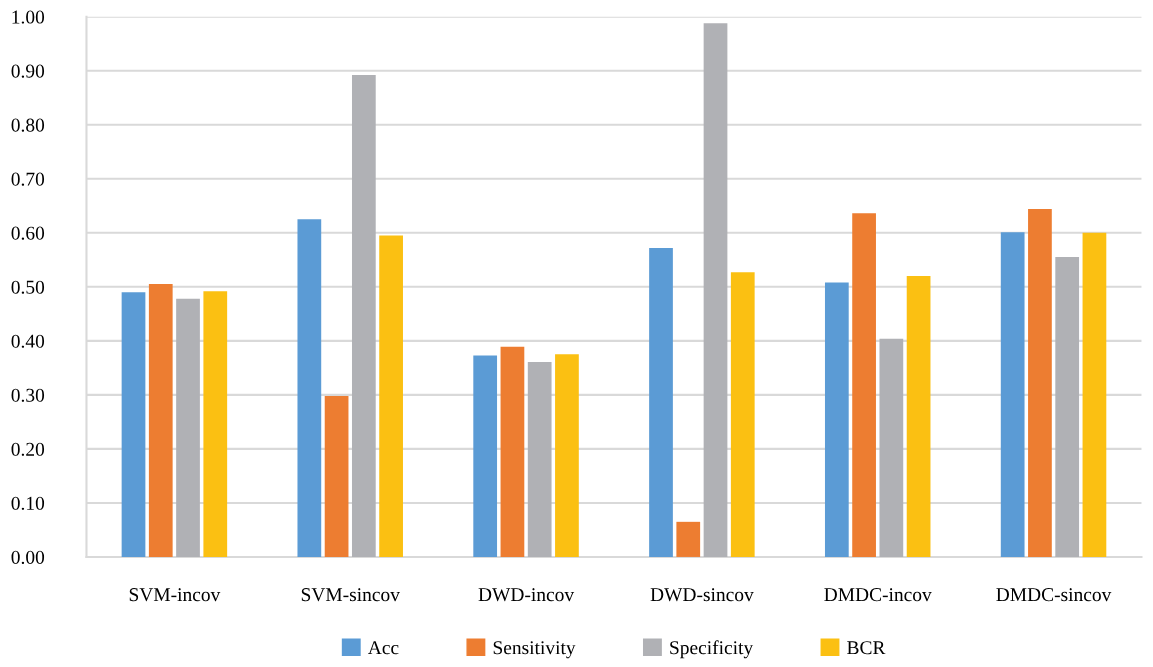 This screenshot has height=667, width=1153. I want to click on x-tick-label: SVM-incov, so click(175, 595).